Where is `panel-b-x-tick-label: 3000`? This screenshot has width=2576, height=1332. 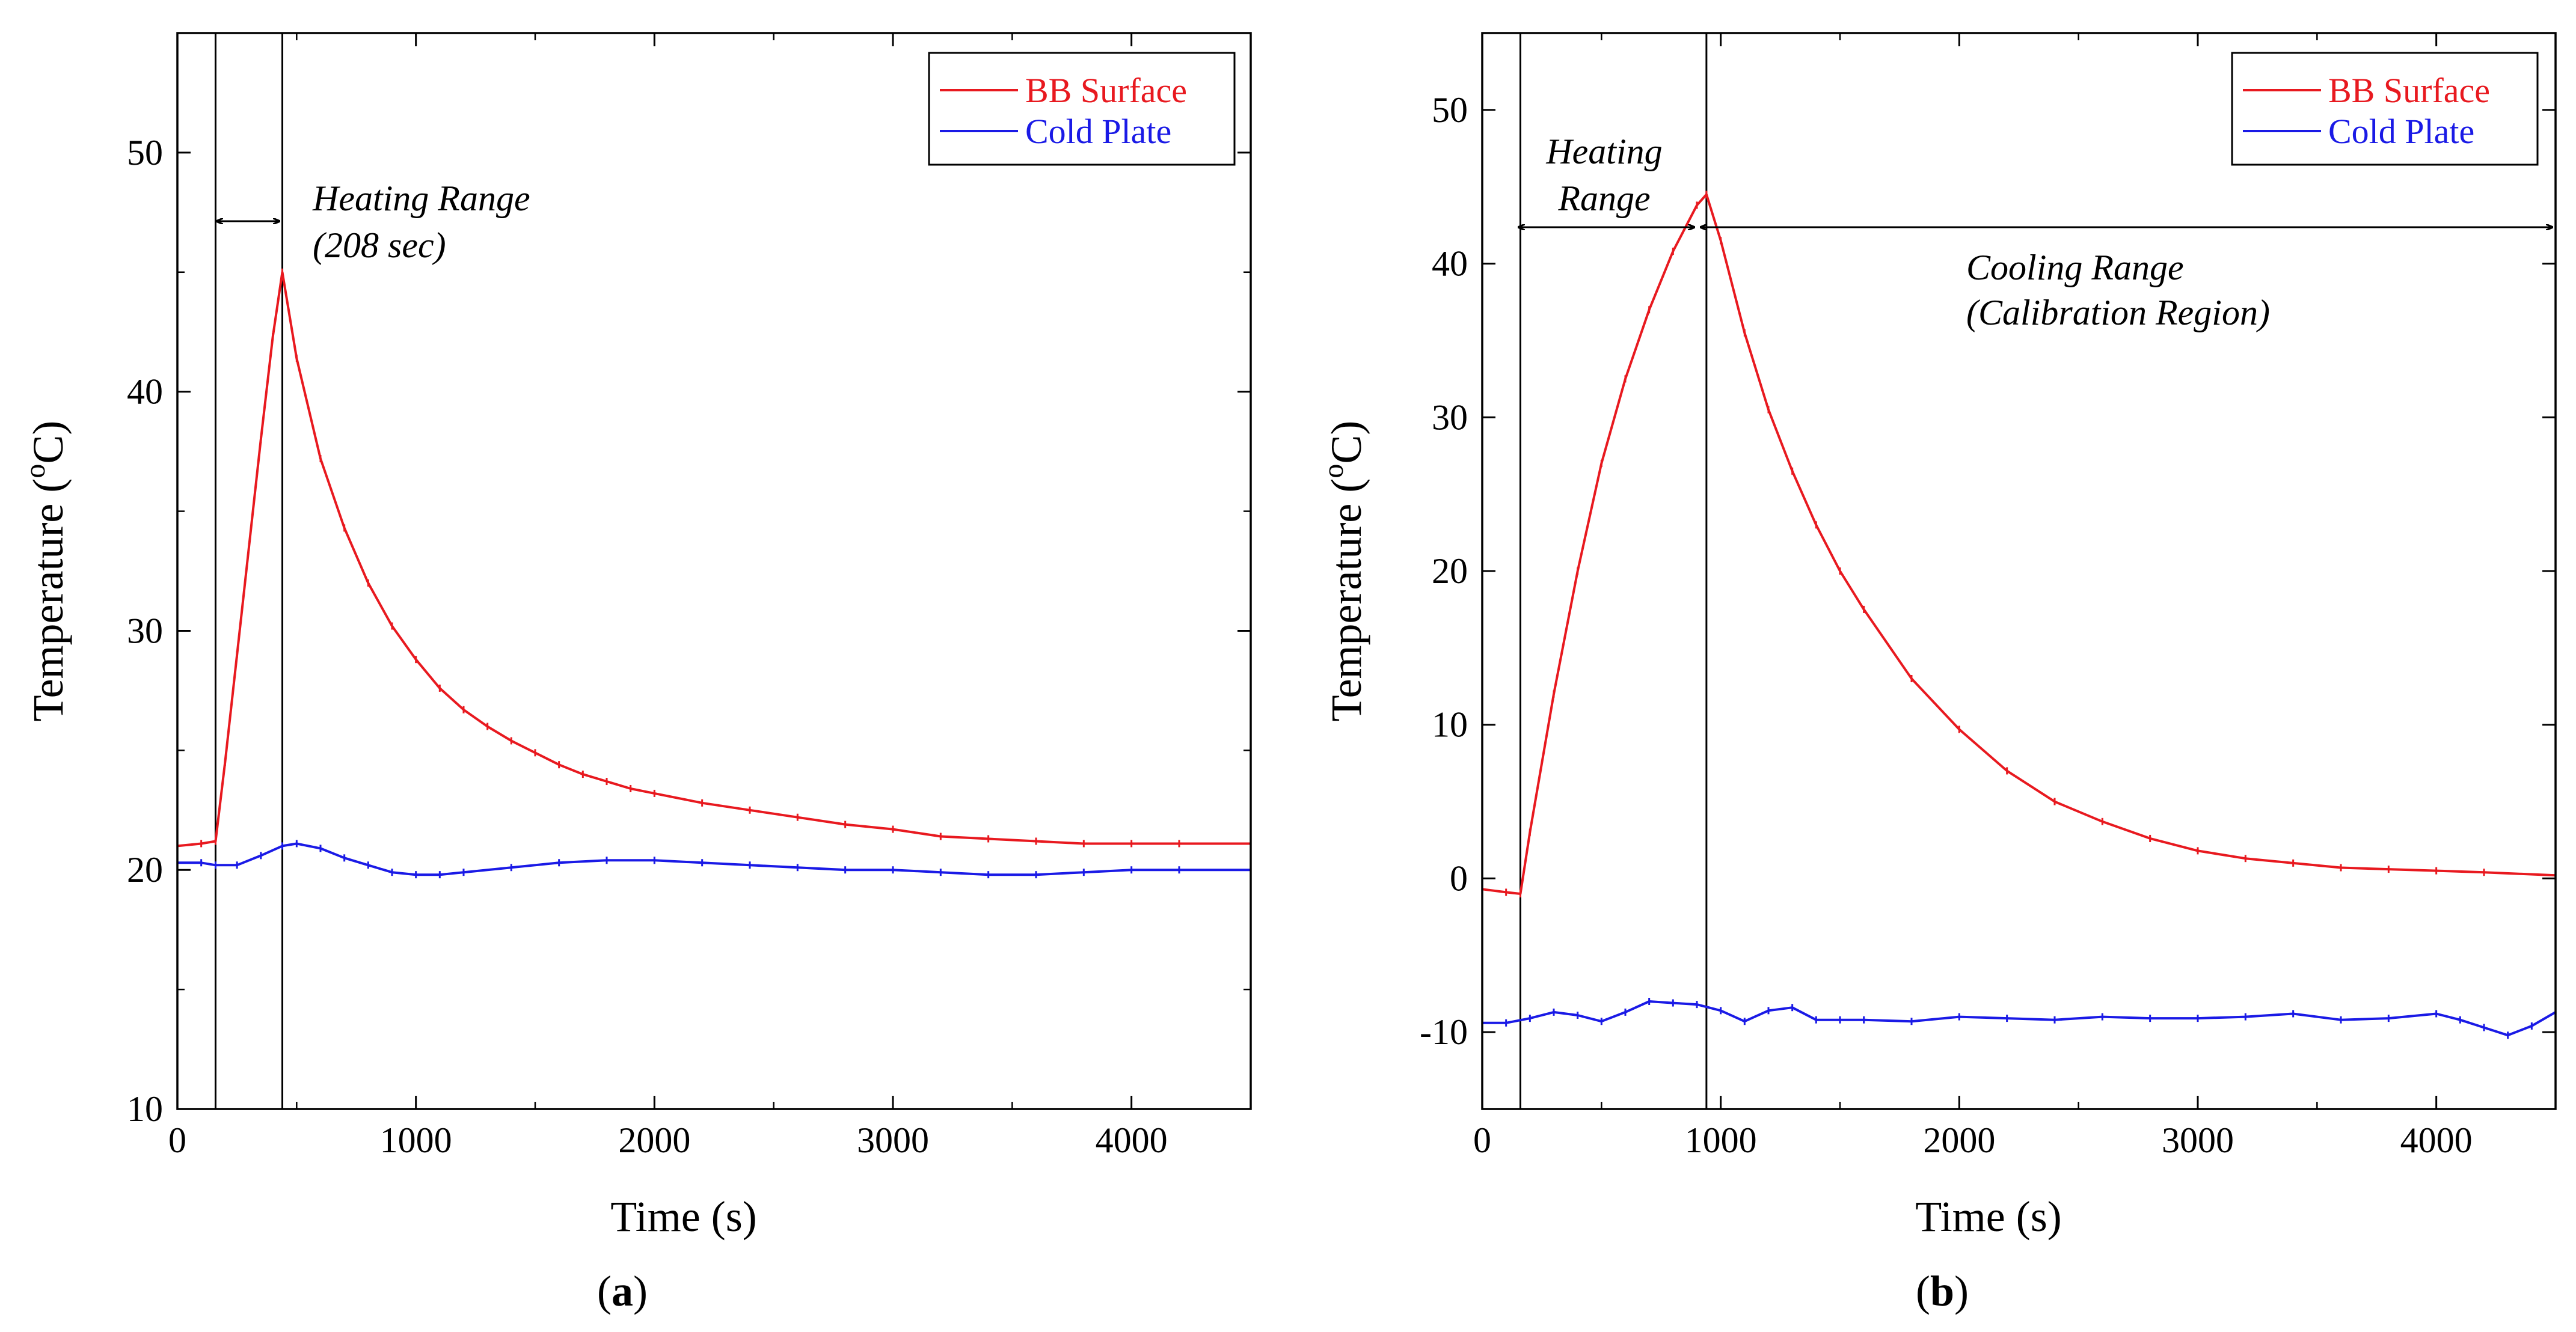 panel-b-x-tick-label: 3000 is located at coordinates (2198, 1140).